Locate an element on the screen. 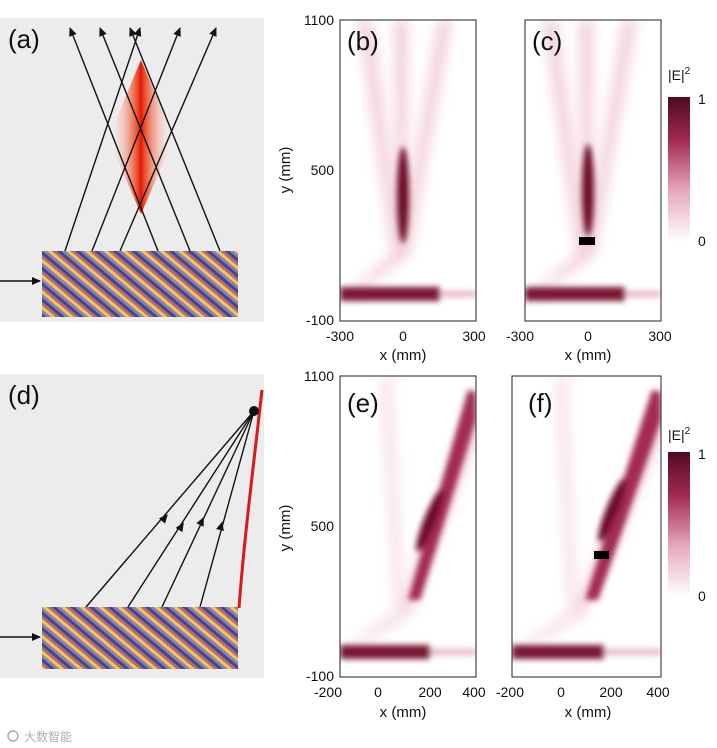 The width and height of the screenshot is (717, 748). heatmap-e-background is located at coordinates (408, 526).